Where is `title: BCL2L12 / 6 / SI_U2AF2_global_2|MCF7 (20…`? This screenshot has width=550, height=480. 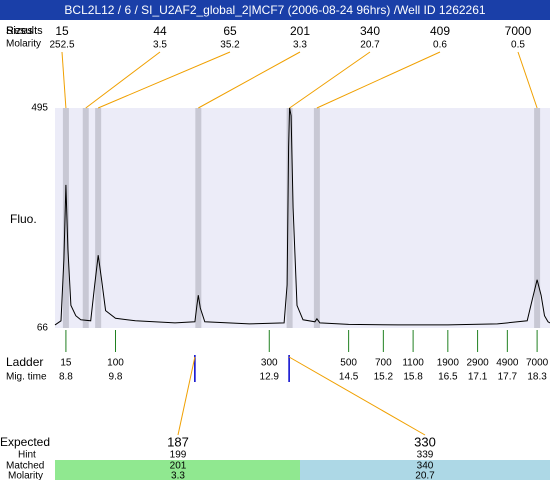 title: BCL2L12 / 6 / SI_U2AF2_global_2|MCF7 (20… is located at coordinates (274, 10).